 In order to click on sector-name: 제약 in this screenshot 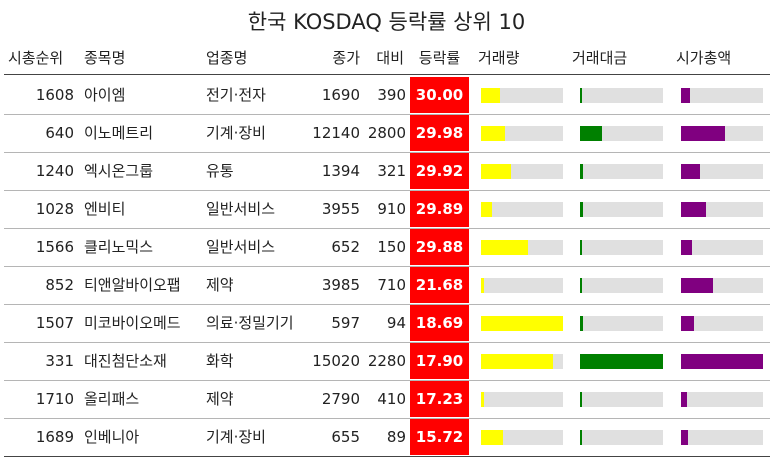, I will do `click(220, 285)`.